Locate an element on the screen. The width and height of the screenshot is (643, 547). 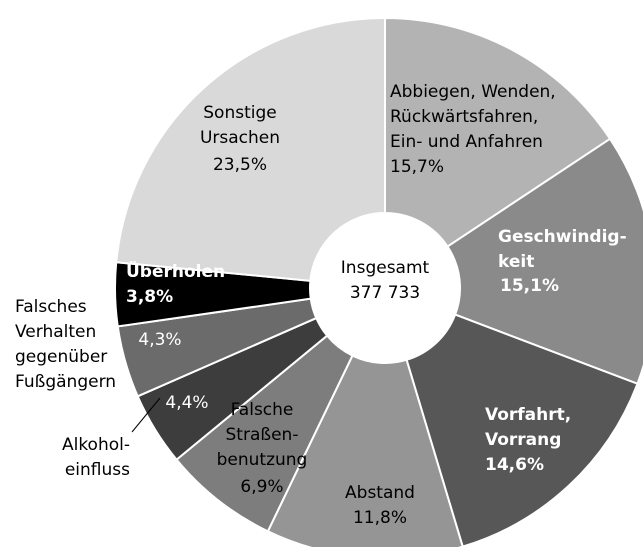
value-label: 23,5% is located at coordinates (240, 165).